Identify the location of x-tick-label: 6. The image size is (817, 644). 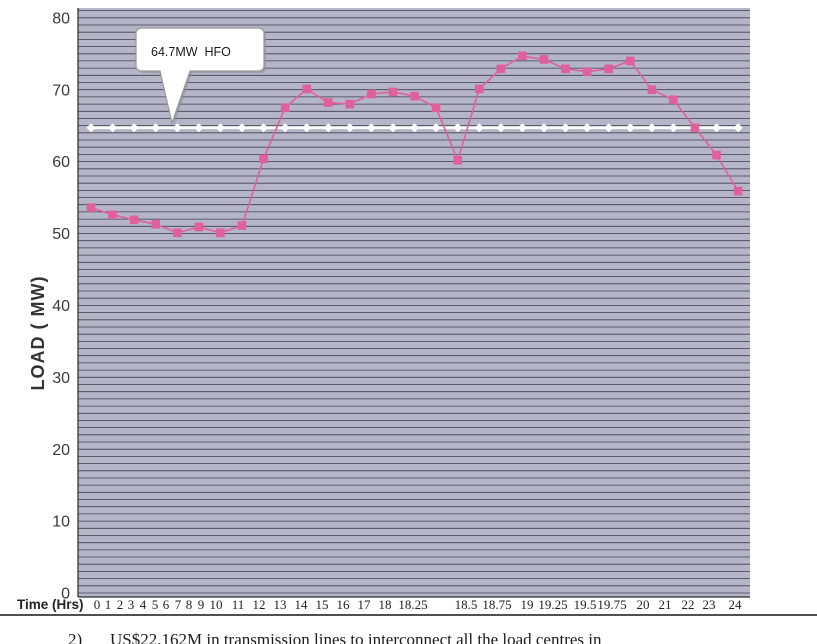
(166, 604).